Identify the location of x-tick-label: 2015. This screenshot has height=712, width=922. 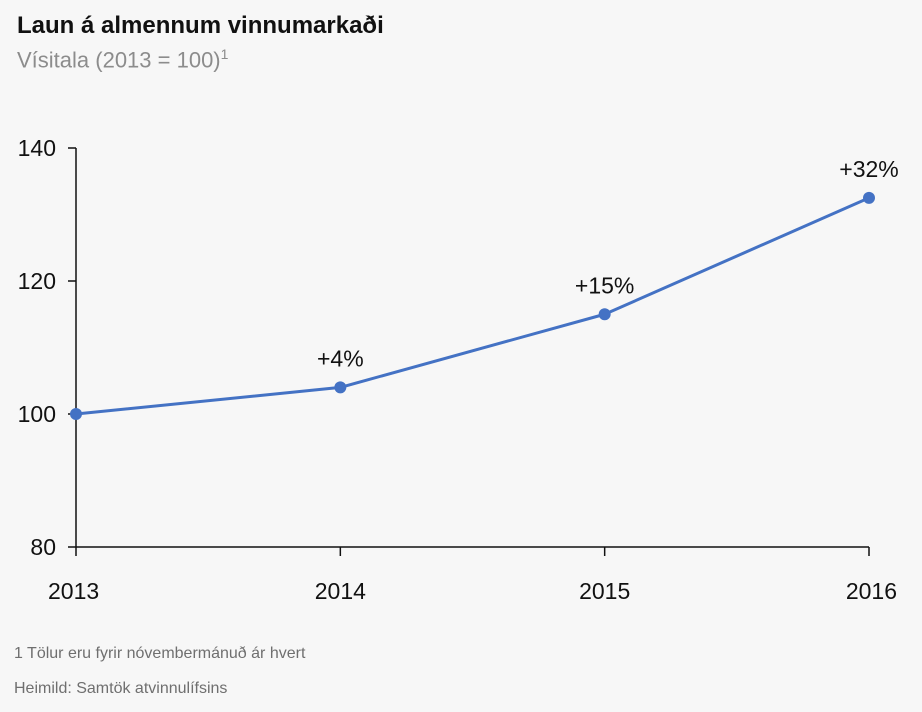
(604, 591).